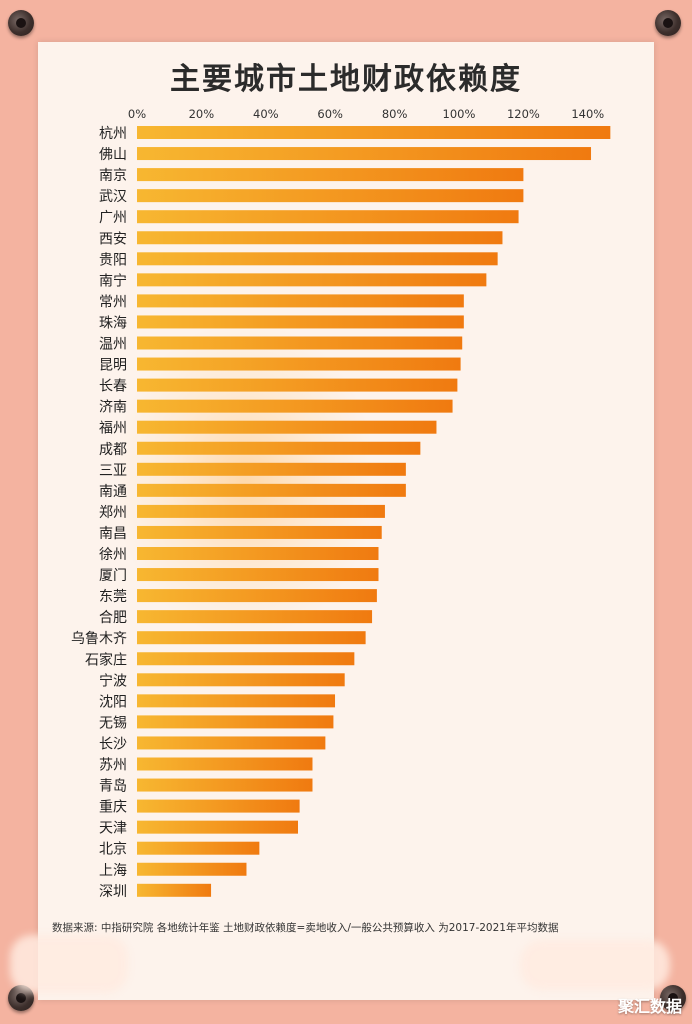 The image size is (692, 1024). What do you see at coordinates (69, 964) in the screenshot?
I see `blurred-region-left` at bounding box center [69, 964].